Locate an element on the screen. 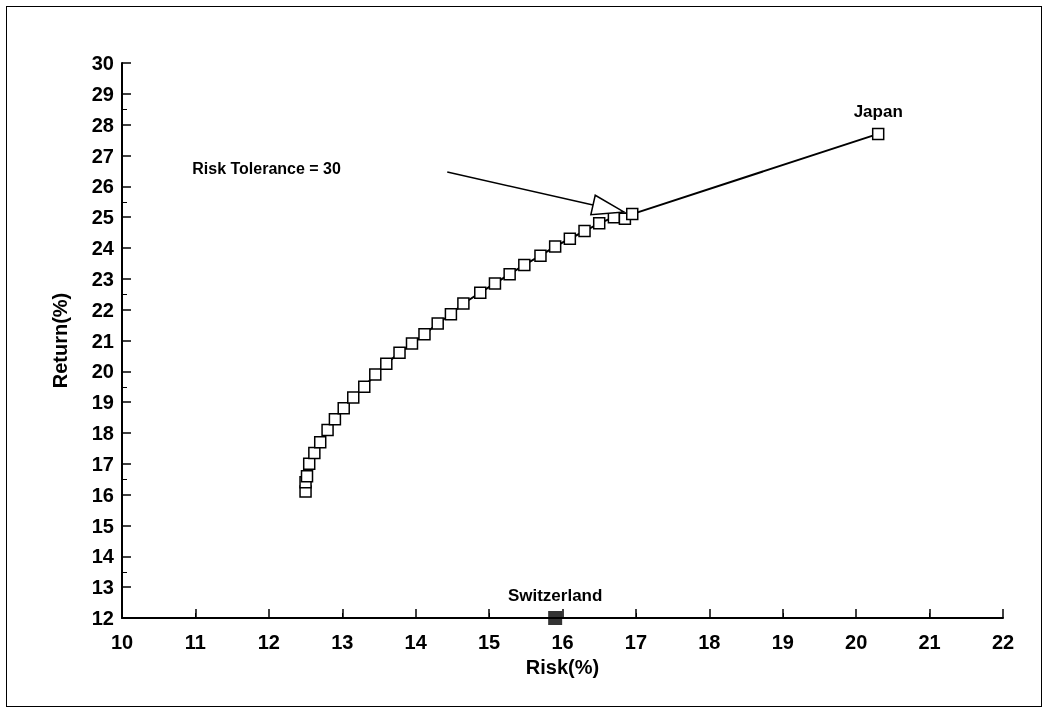 The height and width of the screenshot is (715, 1050). x-tick-label: 22 is located at coordinates (1003, 642).